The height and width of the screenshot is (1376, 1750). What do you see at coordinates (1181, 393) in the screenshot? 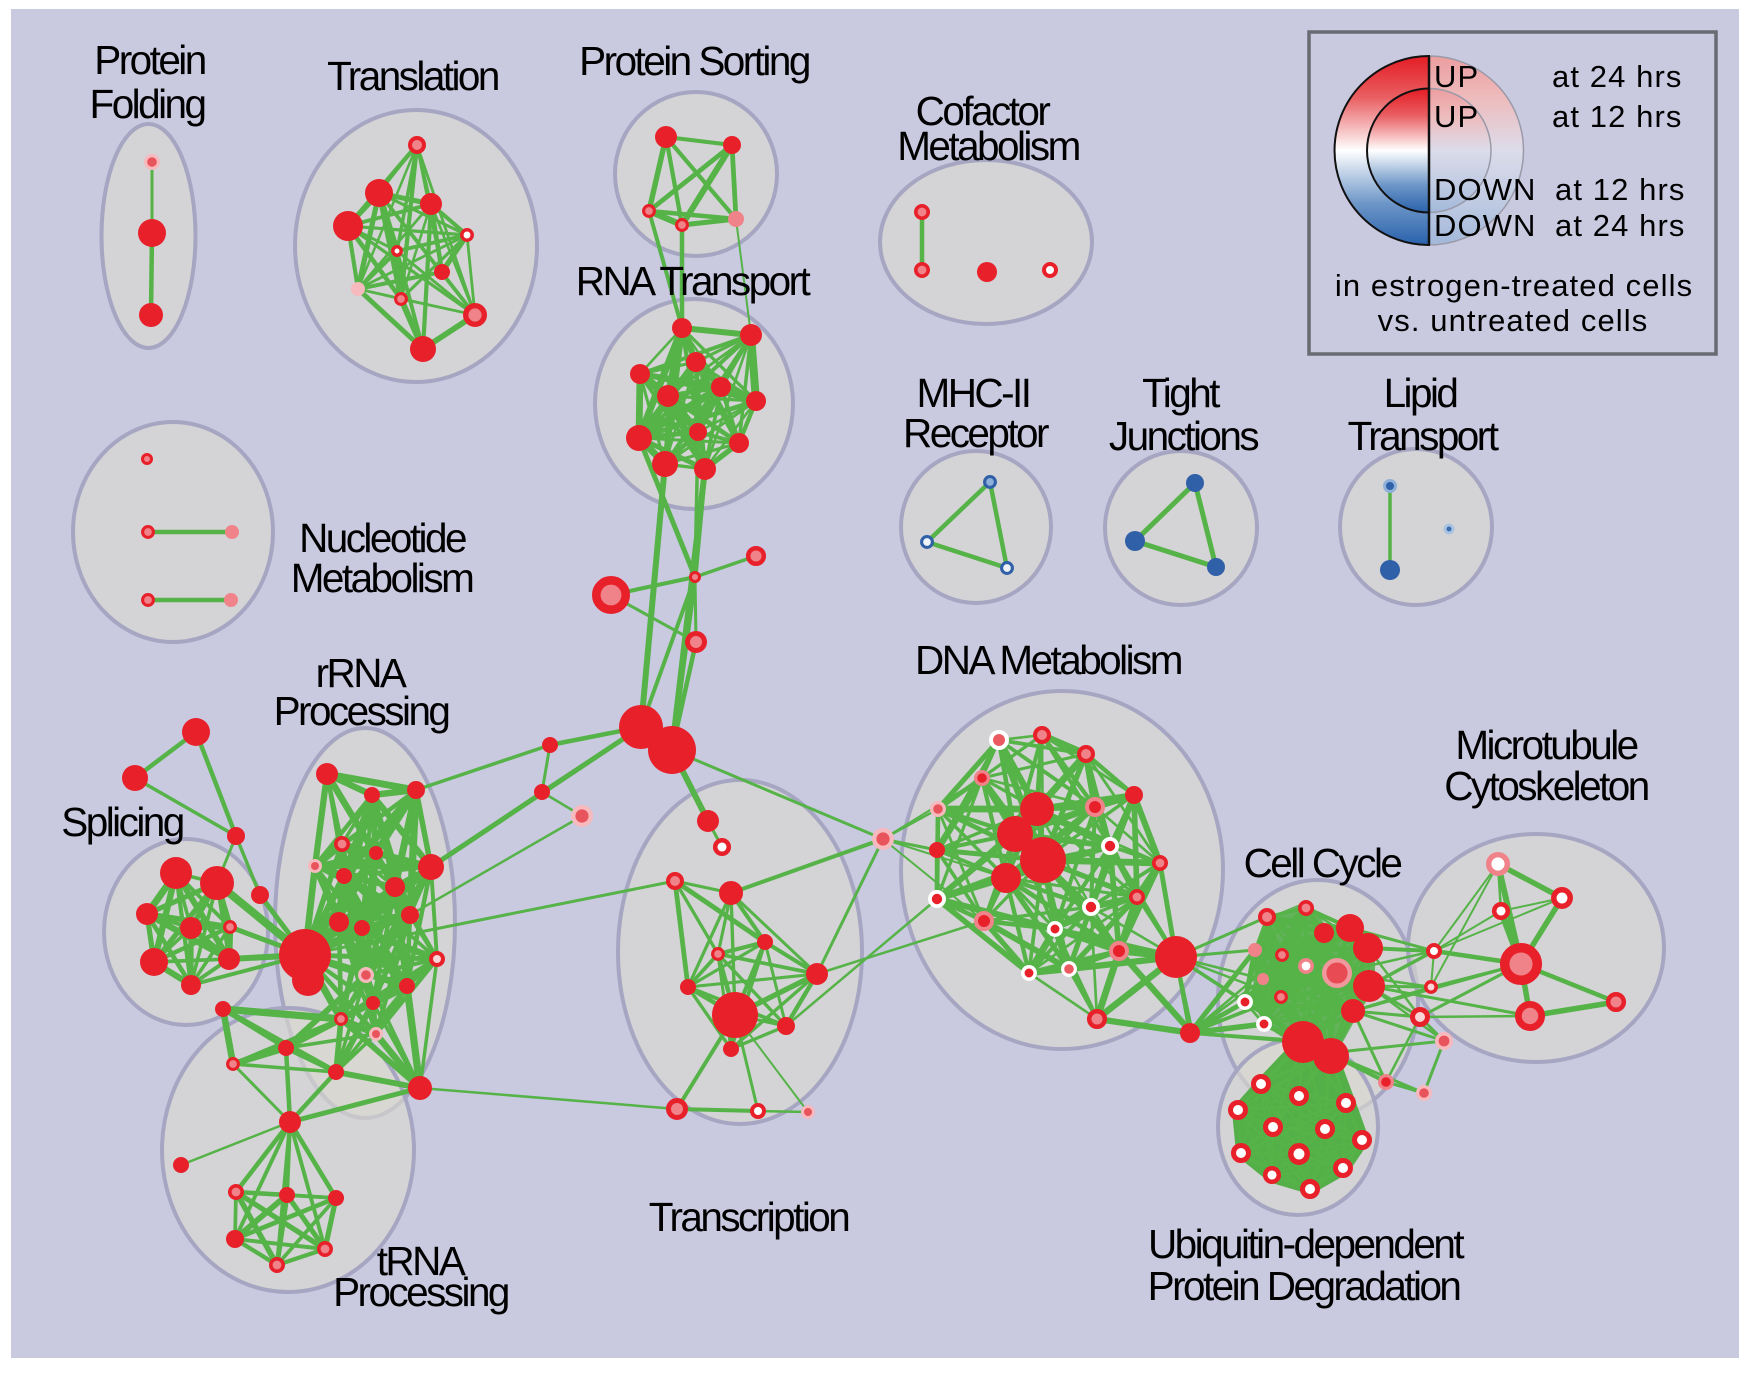
I see `svg-text: Tight` at bounding box center [1181, 393].